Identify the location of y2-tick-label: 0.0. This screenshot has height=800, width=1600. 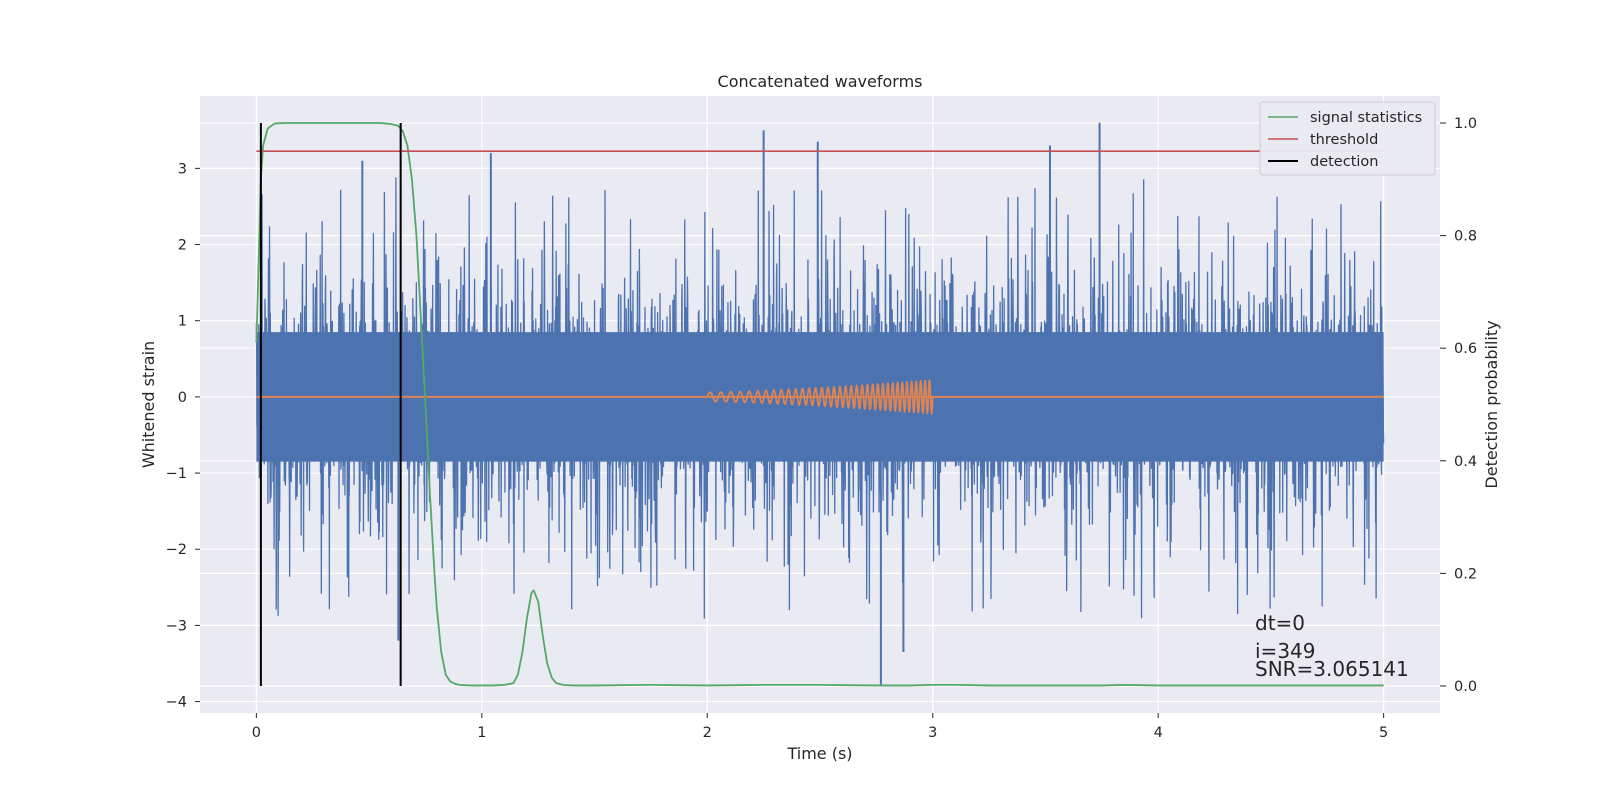
(1465, 687).